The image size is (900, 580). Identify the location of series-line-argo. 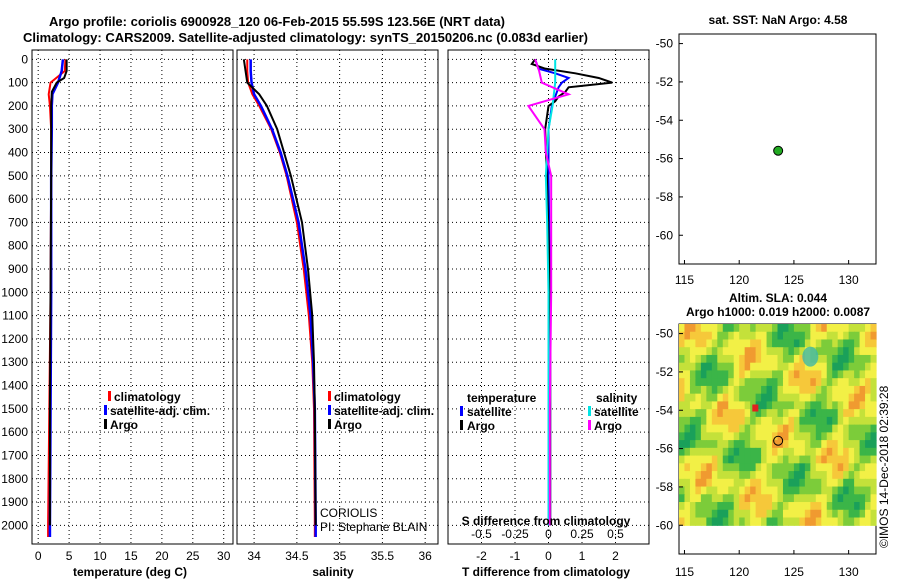
(279, 292).